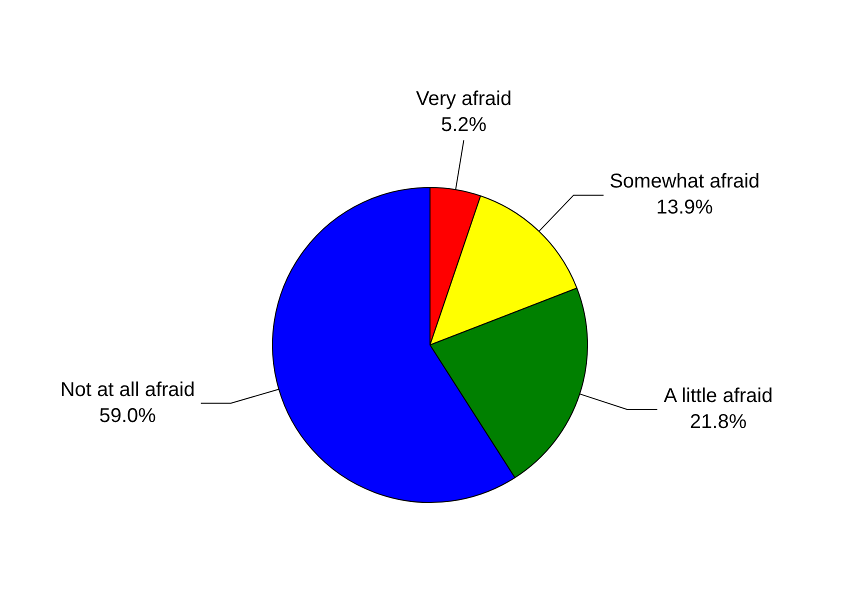 The height and width of the screenshot is (590, 862). Describe the element at coordinates (127, 415) in the screenshot. I see `data-label: 59.0%` at that location.